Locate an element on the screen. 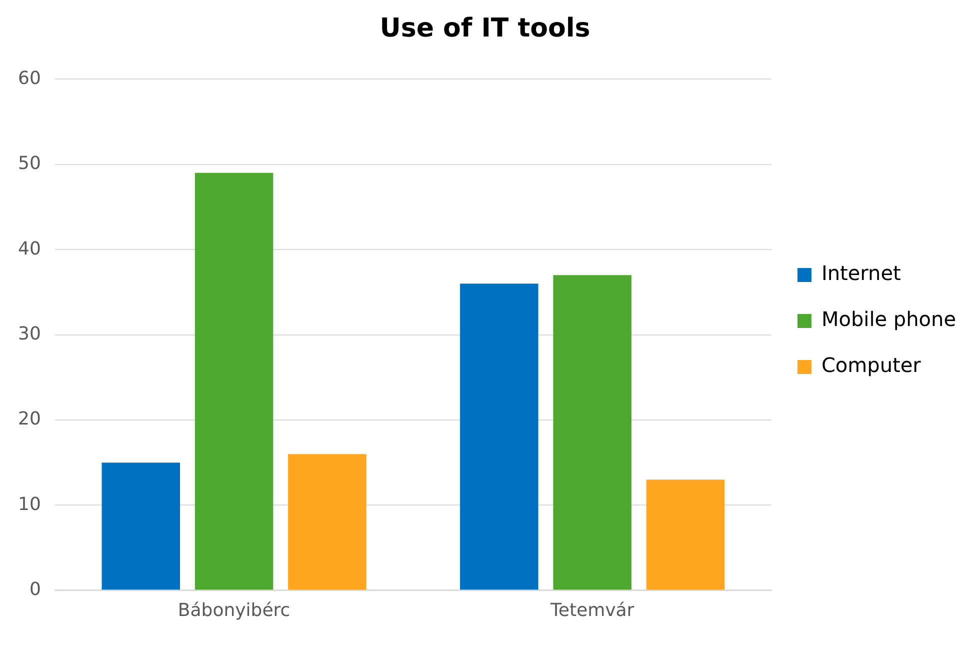  y-tick-label: 50 is located at coordinates (29, 163).